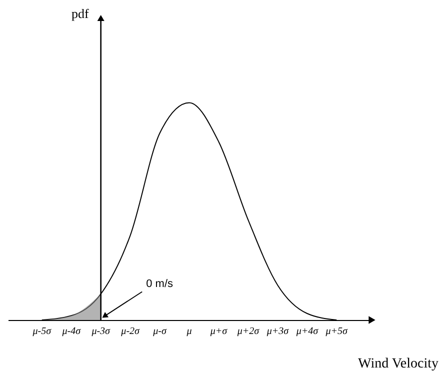 Image resolution: width=445 pixels, height=377 pixels. What do you see at coordinates (160, 331) in the screenshot?
I see `x-tick-label: μ-σ` at bounding box center [160, 331].